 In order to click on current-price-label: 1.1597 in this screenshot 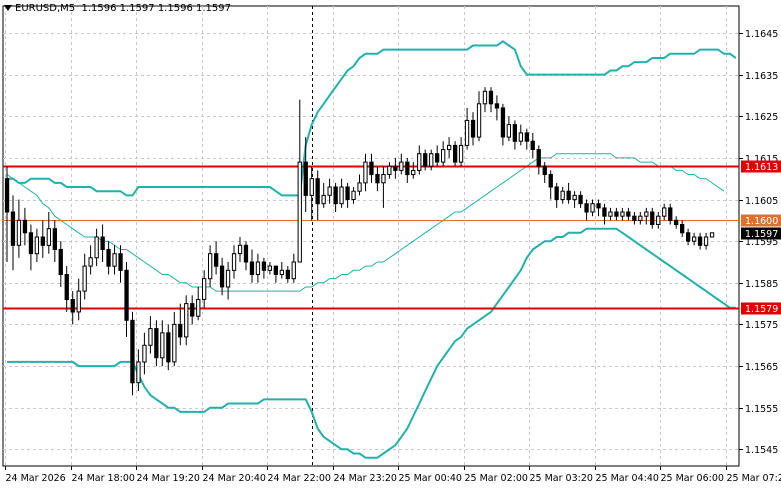, I will do `click(761, 234)`.